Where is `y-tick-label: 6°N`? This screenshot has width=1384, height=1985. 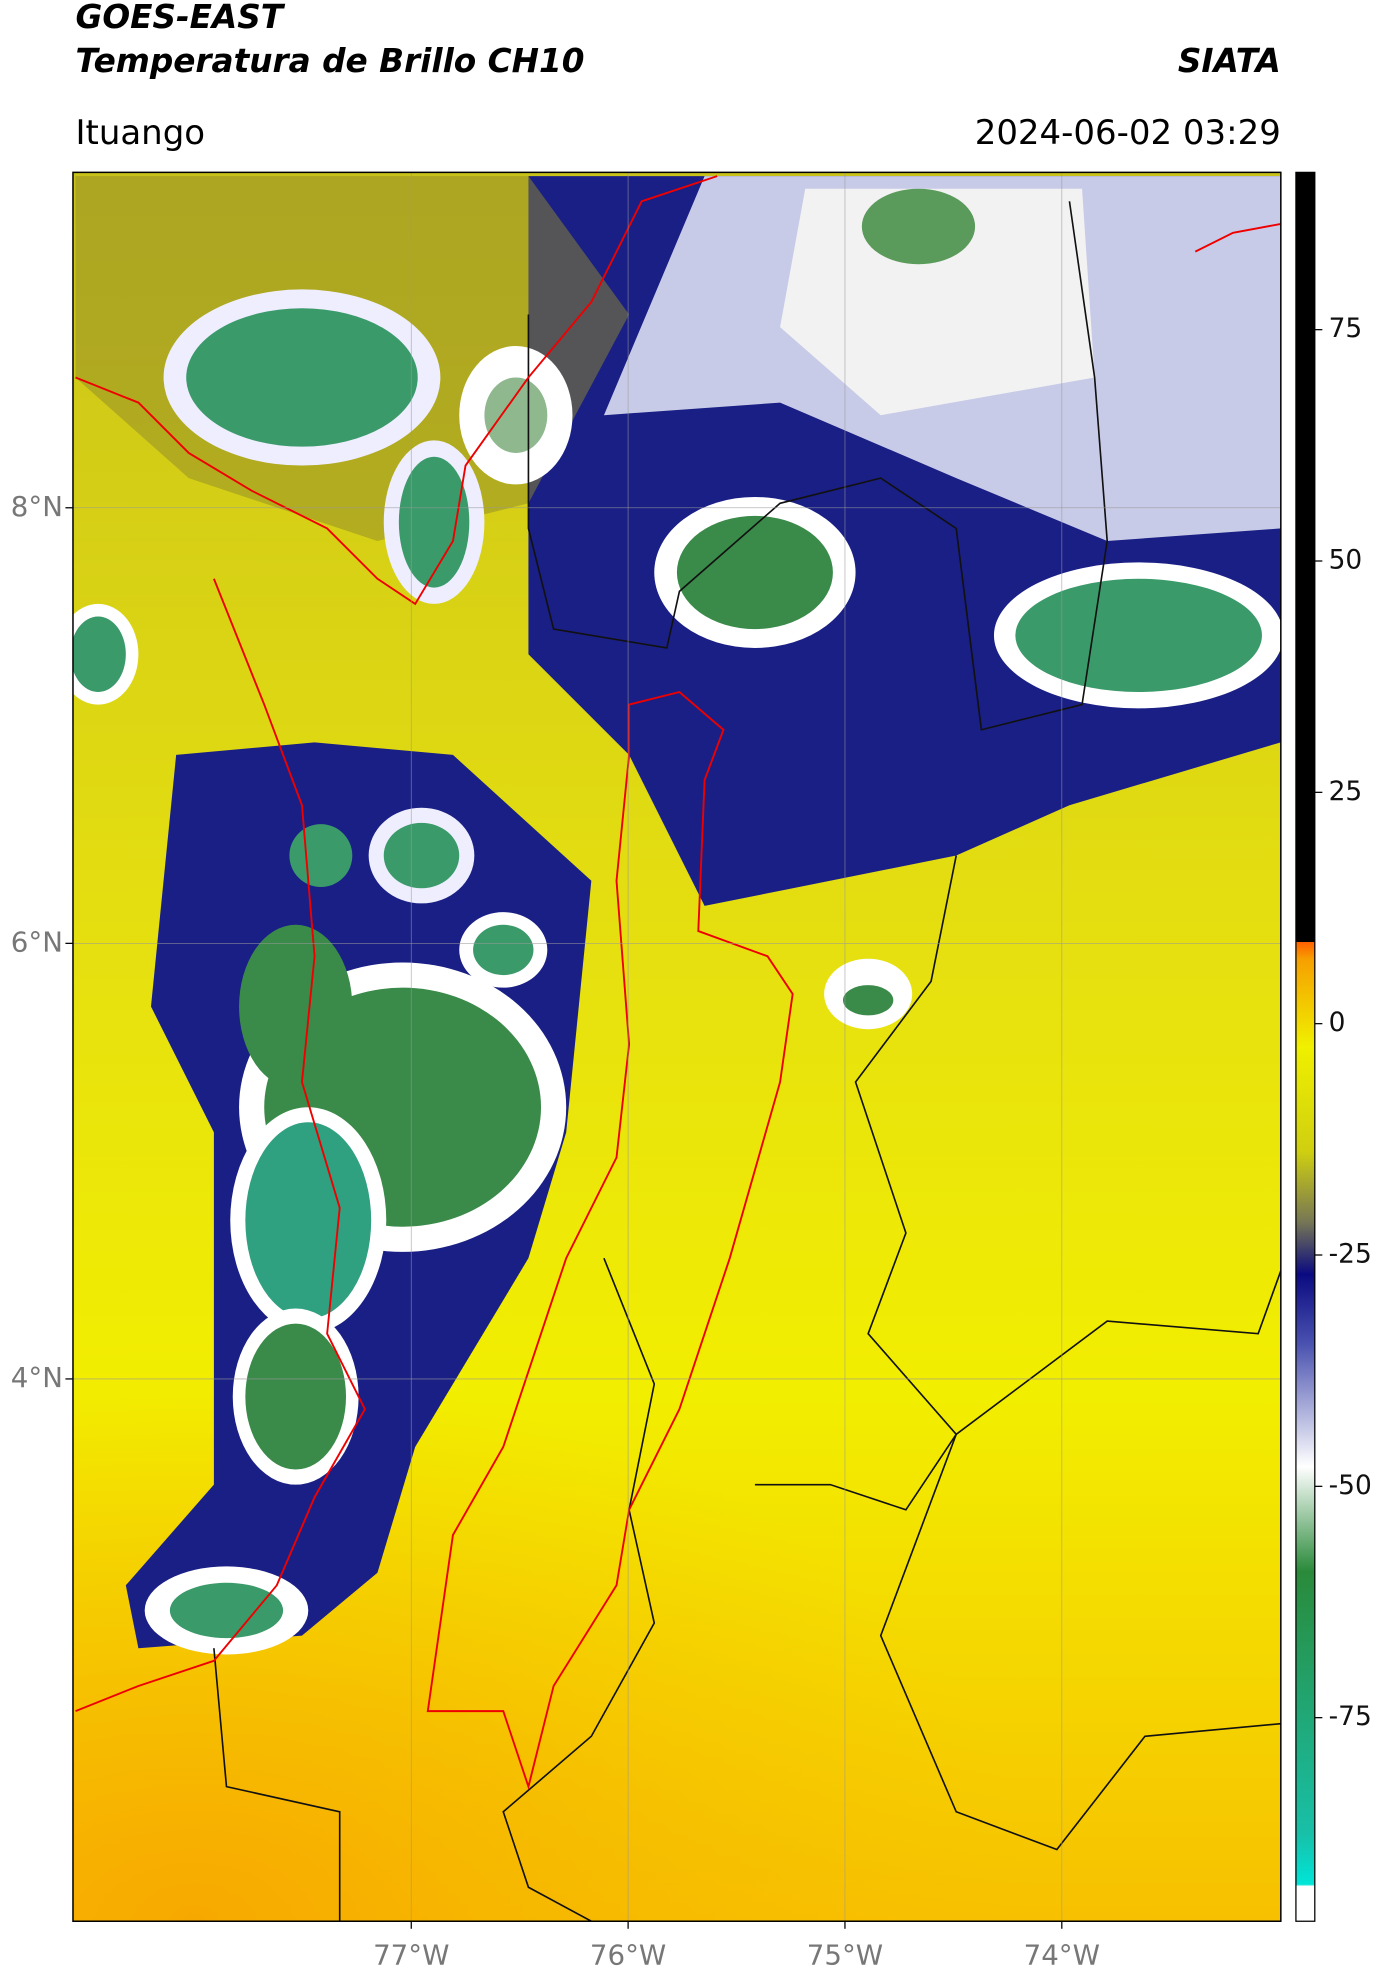
y-tick-label: 6°N is located at coordinates (37, 941).